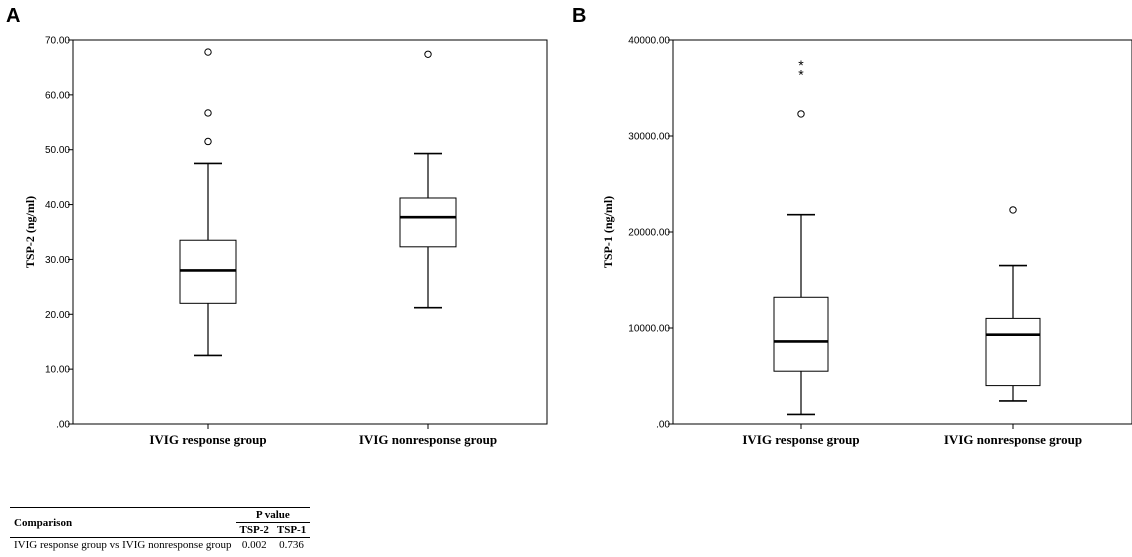  I want to click on y-tick-label-a: 20.00, so click(57, 315).